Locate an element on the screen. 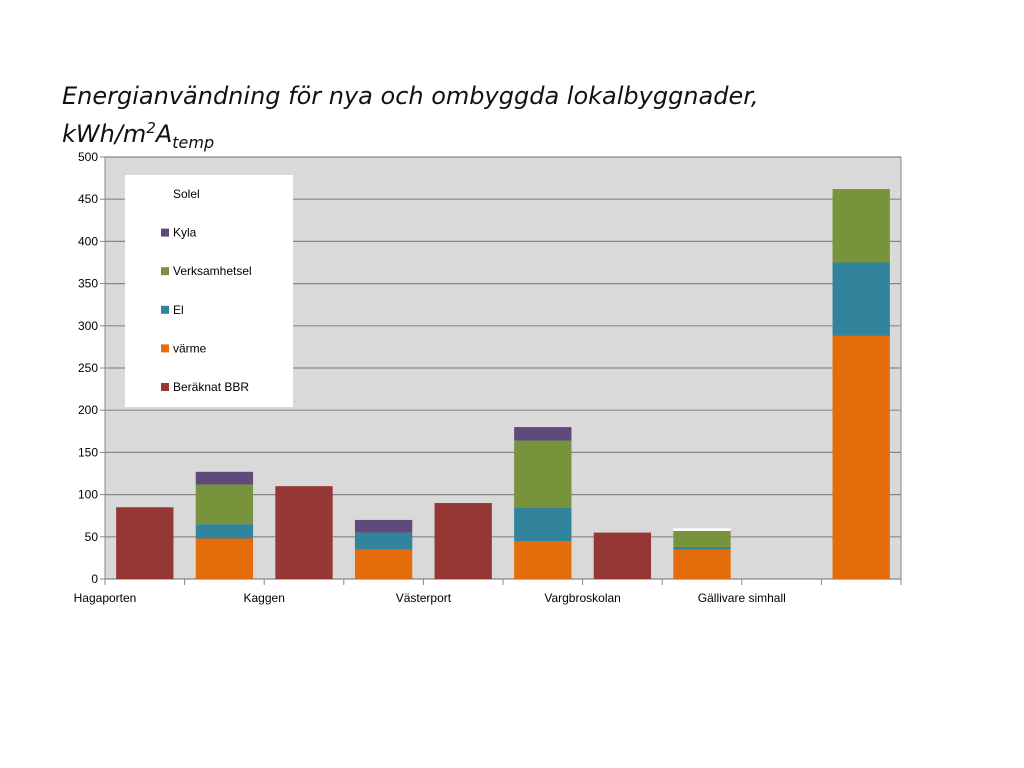  title-unit-sub: temp is located at coordinates (193, 142).